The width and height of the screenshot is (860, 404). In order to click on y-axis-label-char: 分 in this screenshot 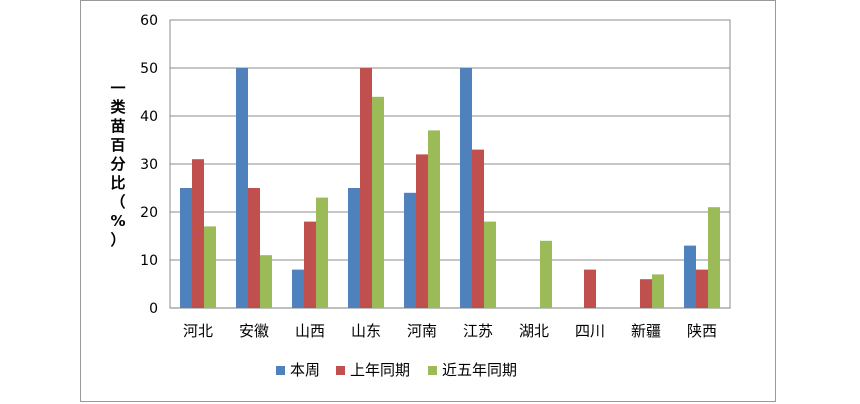, I will do `click(117, 164)`.